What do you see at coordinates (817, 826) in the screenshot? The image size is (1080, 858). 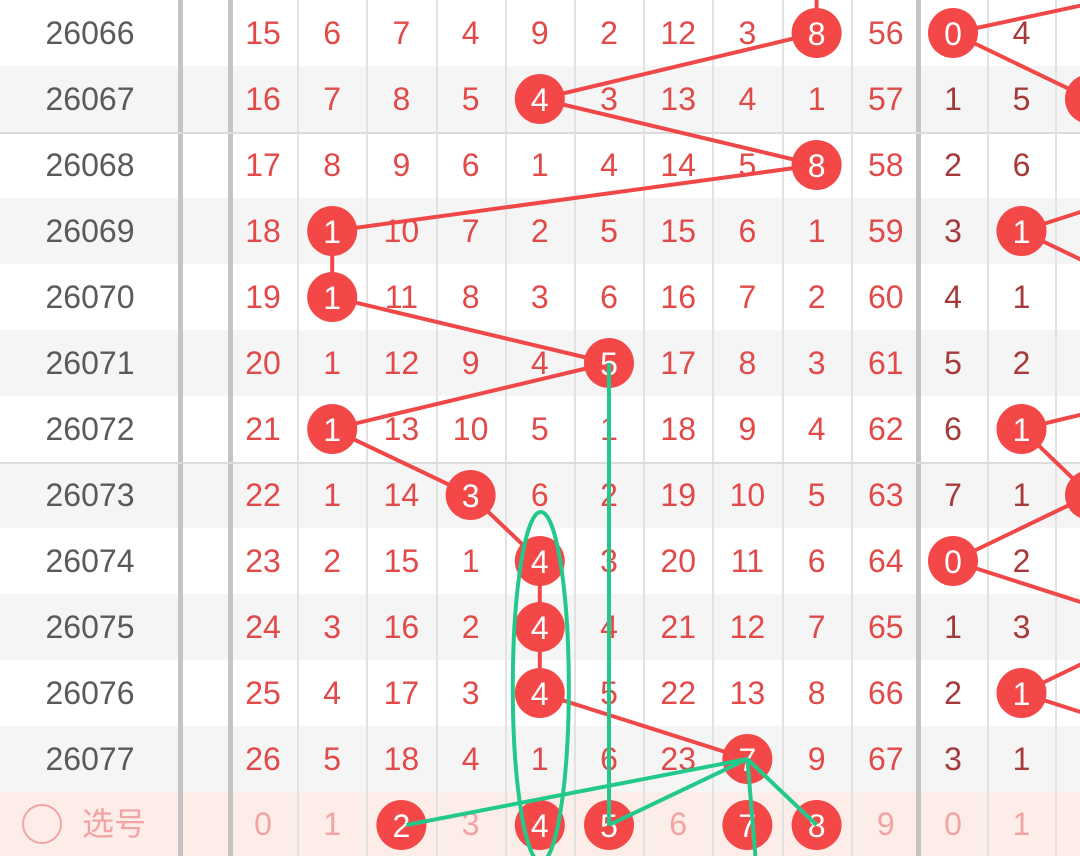 I see `selected-ball-number: 8` at bounding box center [817, 826].